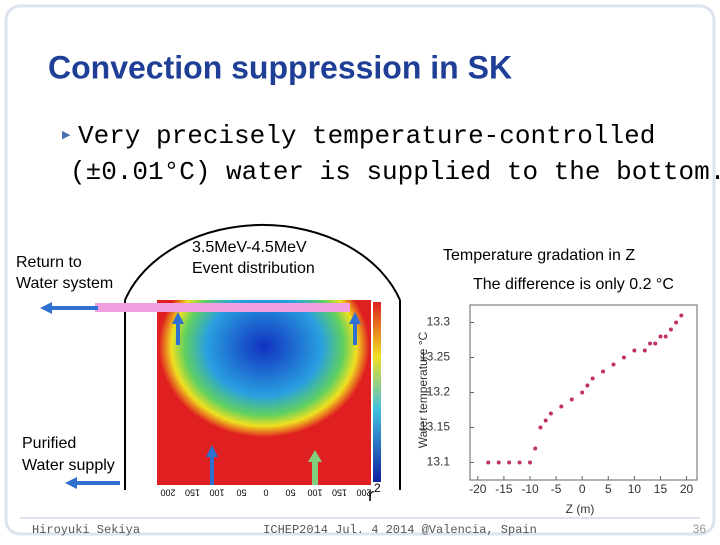 The image size is (720, 545). I want to click on x-tick-label: 20, so click(687, 489).